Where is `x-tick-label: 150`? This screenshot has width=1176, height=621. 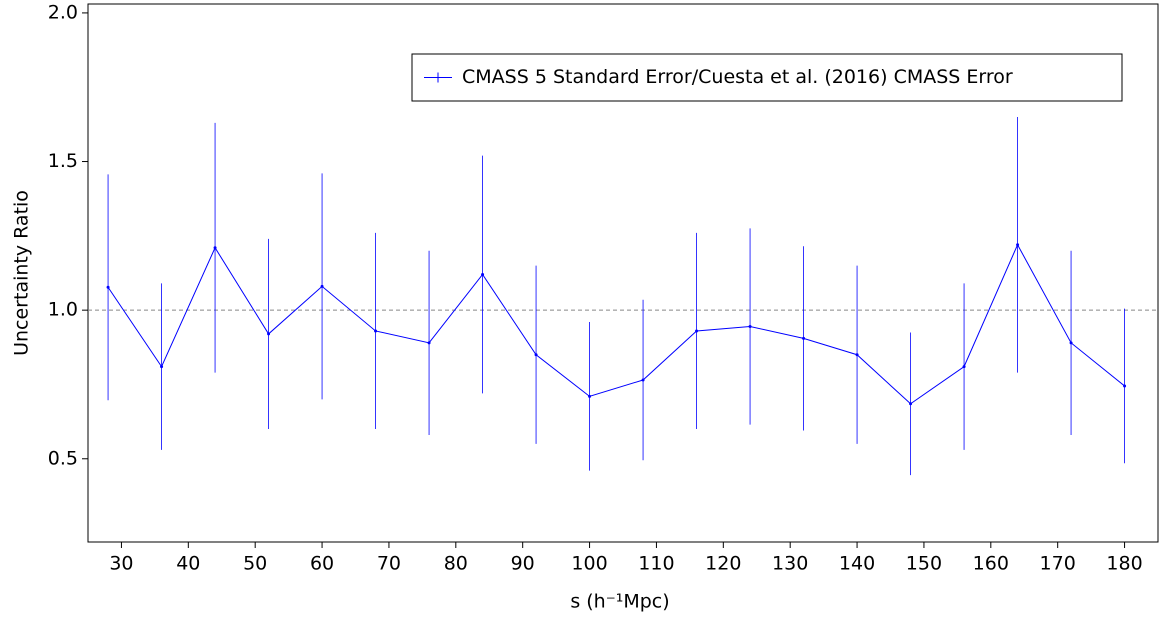 x-tick-label: 150 is located at coordinates (924, 564).